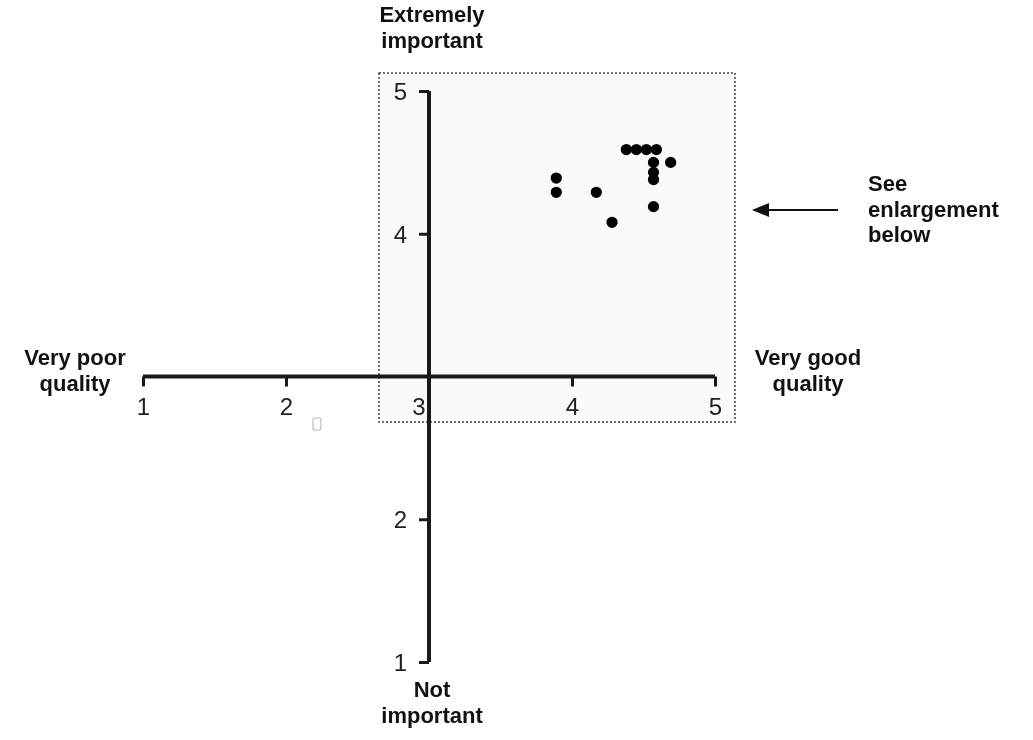 The height and width of the screenshot is (740, 1033). What do you see at coordinates (75, 370) in the screenshot?
I see `text: Very poor quality` at bounding box center [75, 370].